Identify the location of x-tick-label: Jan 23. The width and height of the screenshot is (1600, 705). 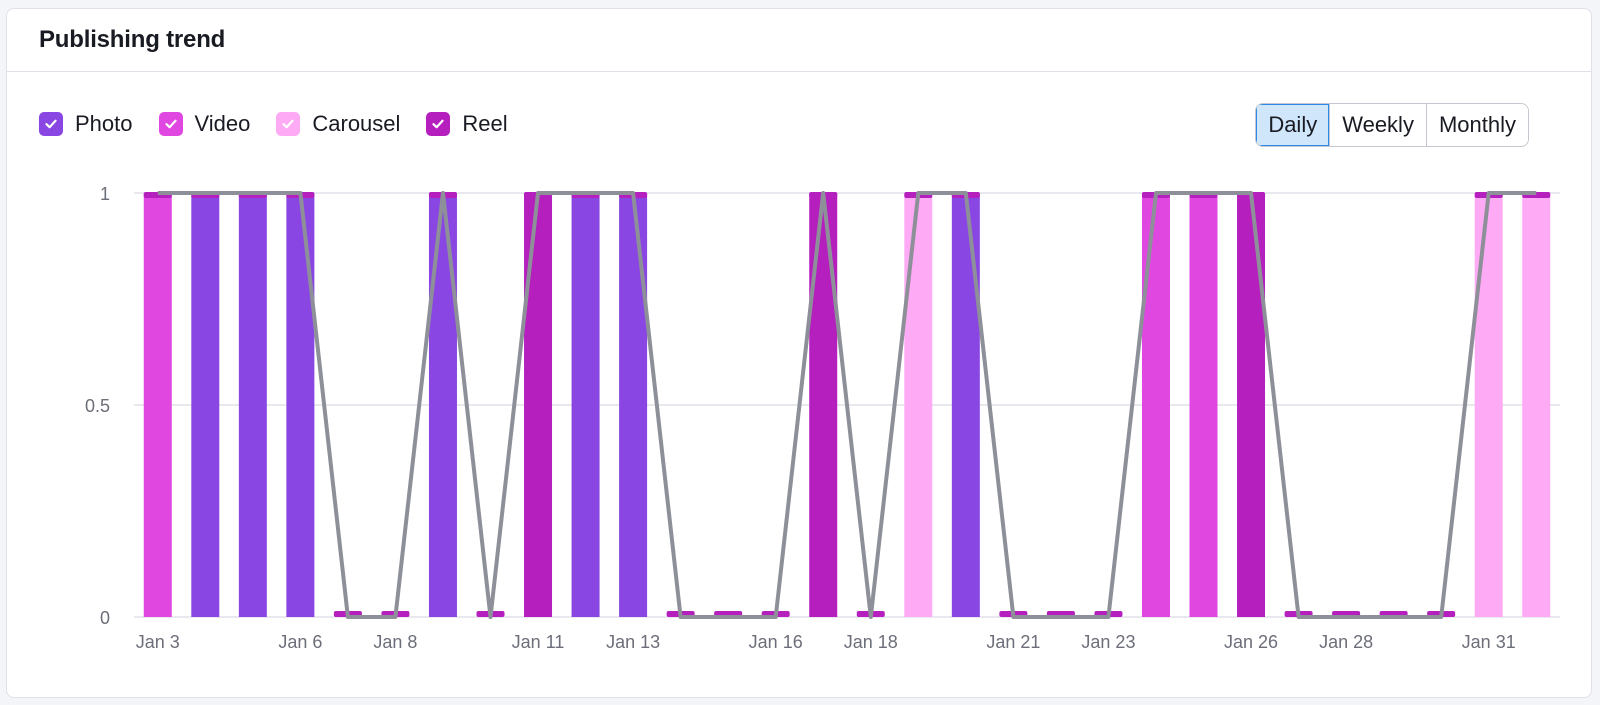
(1108, 642).